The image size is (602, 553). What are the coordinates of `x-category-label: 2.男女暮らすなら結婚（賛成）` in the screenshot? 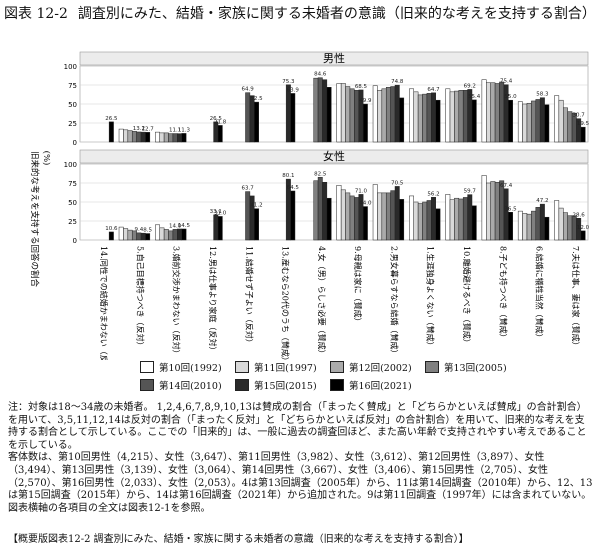 It's located at (394, 301).